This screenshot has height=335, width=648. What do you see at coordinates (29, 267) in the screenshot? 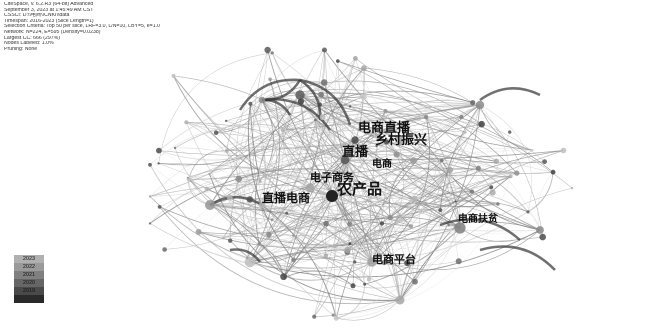
I see `legend-swatch: 2022` at bounding box center [29, 267].